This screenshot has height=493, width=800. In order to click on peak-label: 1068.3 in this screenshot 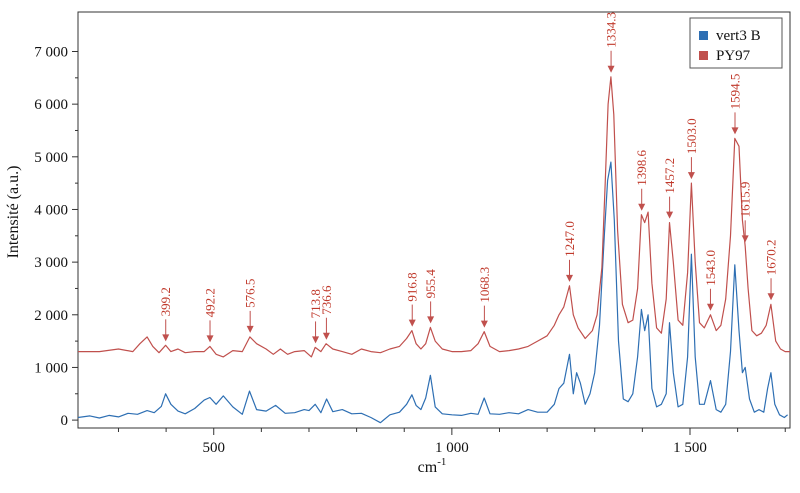, I will do `click(484, 285)`.